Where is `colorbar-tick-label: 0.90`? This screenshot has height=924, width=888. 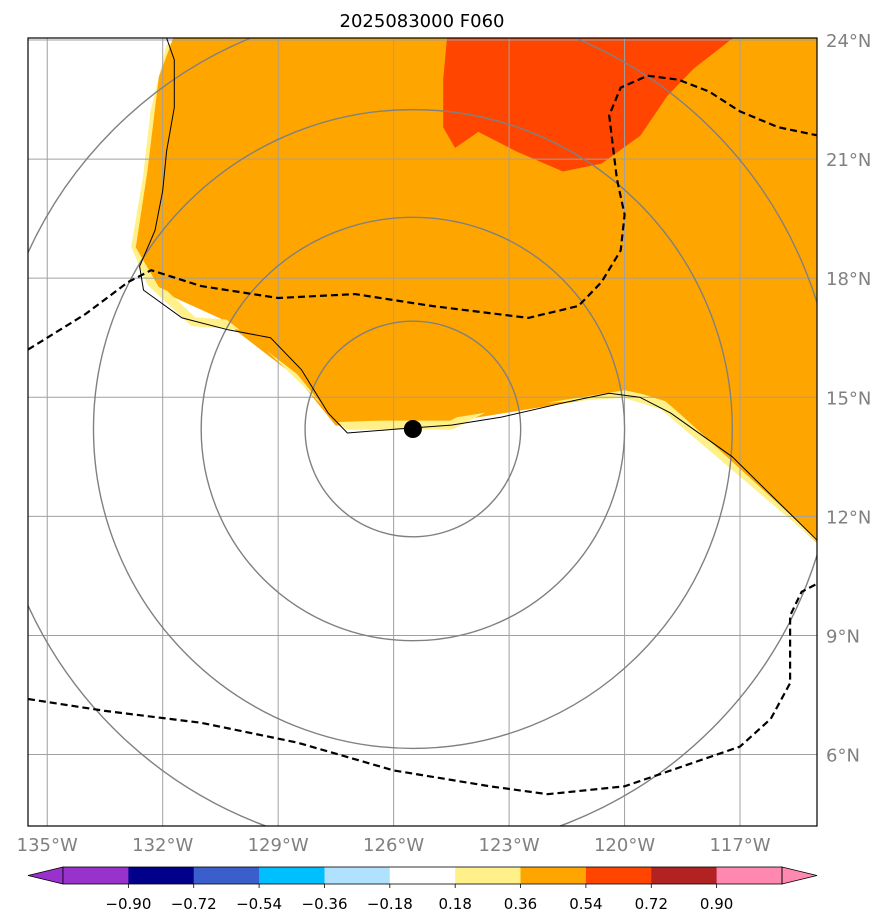 colorbar-tick-label: 0.90 is located at coordinates (716, 904).